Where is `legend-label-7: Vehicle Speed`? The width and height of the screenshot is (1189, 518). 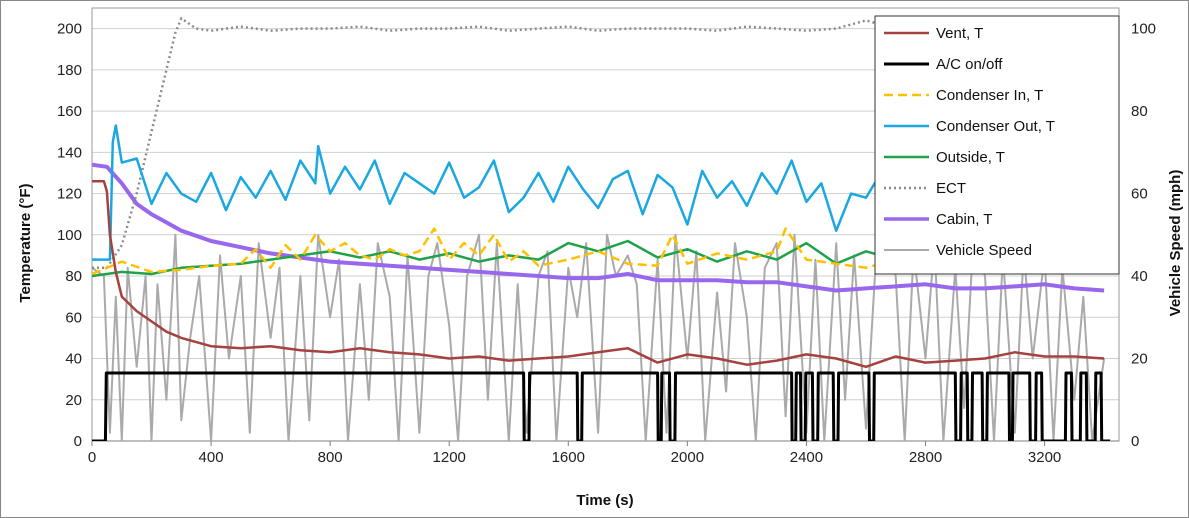
legend-label-7: Vehicle Speed is located at coordinates (984, 250).